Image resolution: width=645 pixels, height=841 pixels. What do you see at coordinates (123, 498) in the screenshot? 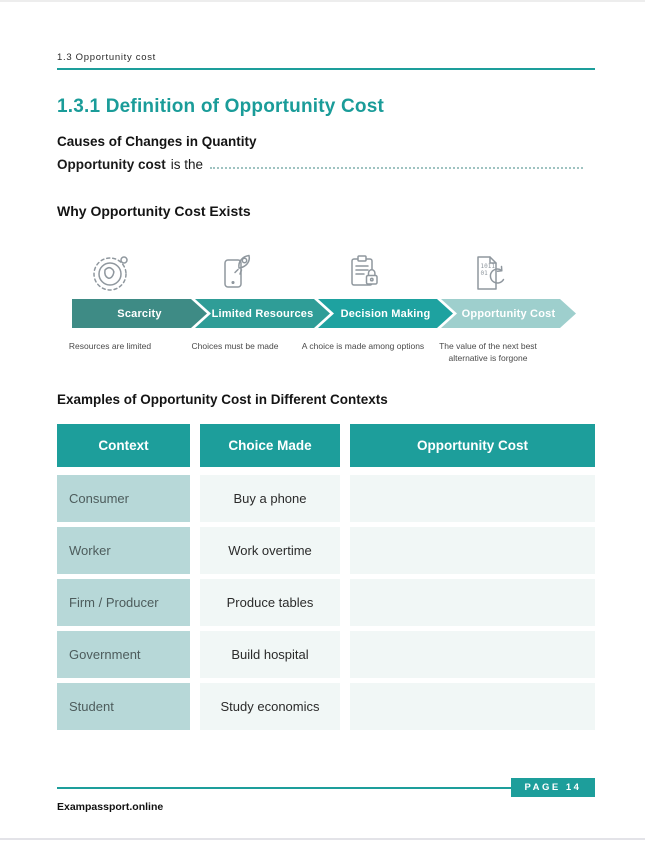
I see `context-cell: Consumer` at bounding box center [123, 498].